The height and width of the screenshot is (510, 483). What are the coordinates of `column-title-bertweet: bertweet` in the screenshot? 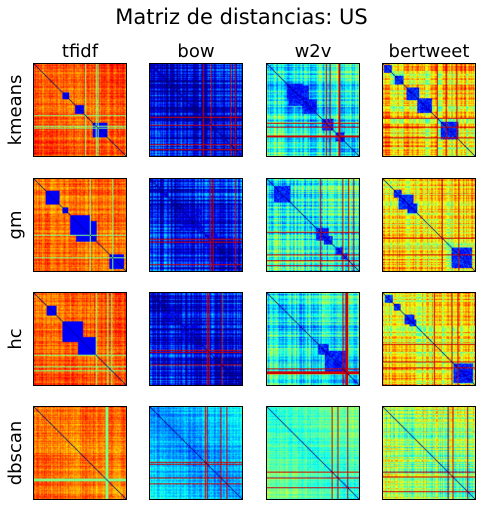 It's located at (429, 51).